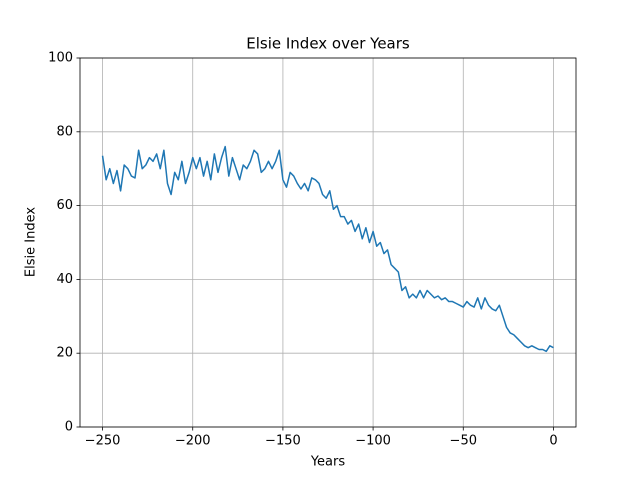 Image resolution: width=640 pixels, height=480 pixels. I want to click on x-tick-label: −200, so click(193, 441).